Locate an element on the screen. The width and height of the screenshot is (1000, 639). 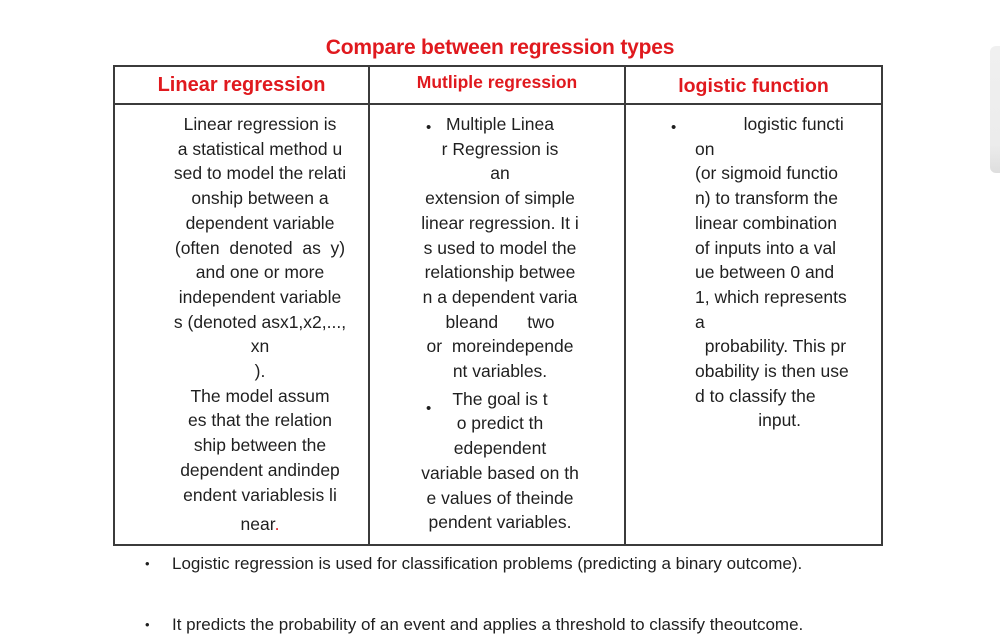
header-multiple-regression: Mutliple regression is located at coordinates (497, 85).